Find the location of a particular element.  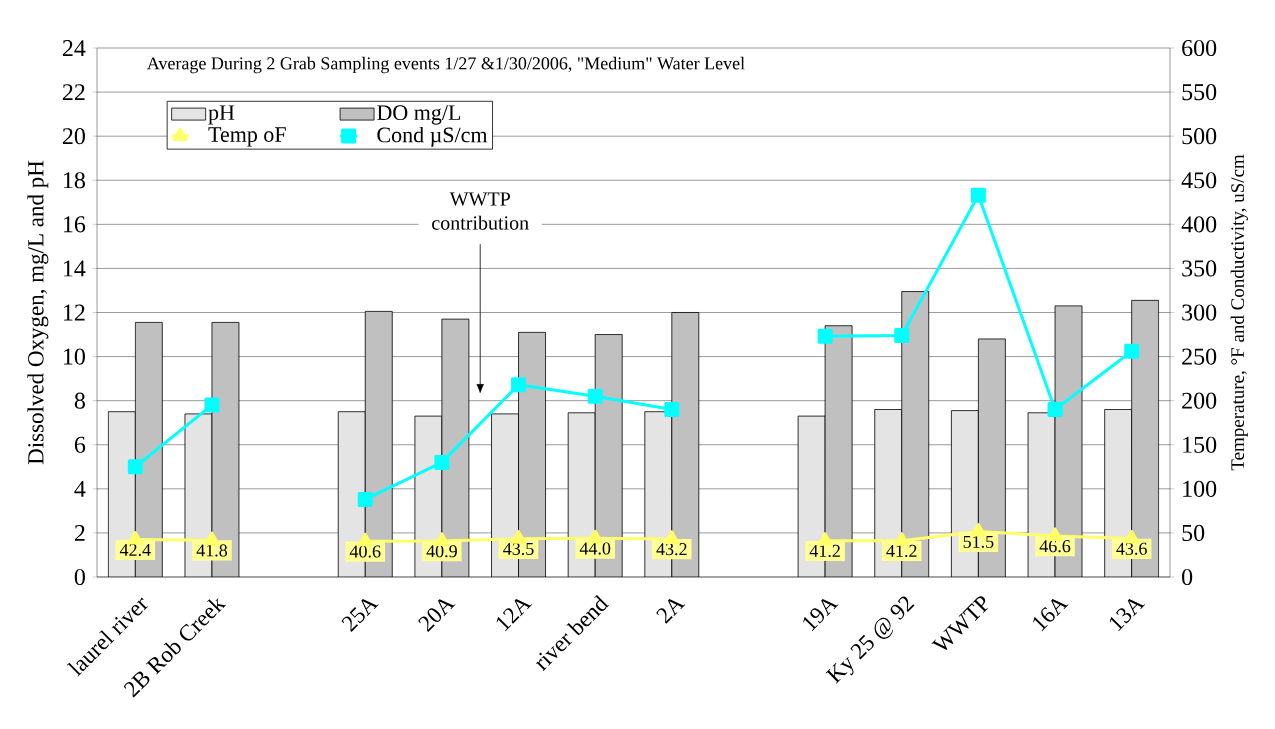

y2-tick-label: 150 is located at coordinates (1200, 444).